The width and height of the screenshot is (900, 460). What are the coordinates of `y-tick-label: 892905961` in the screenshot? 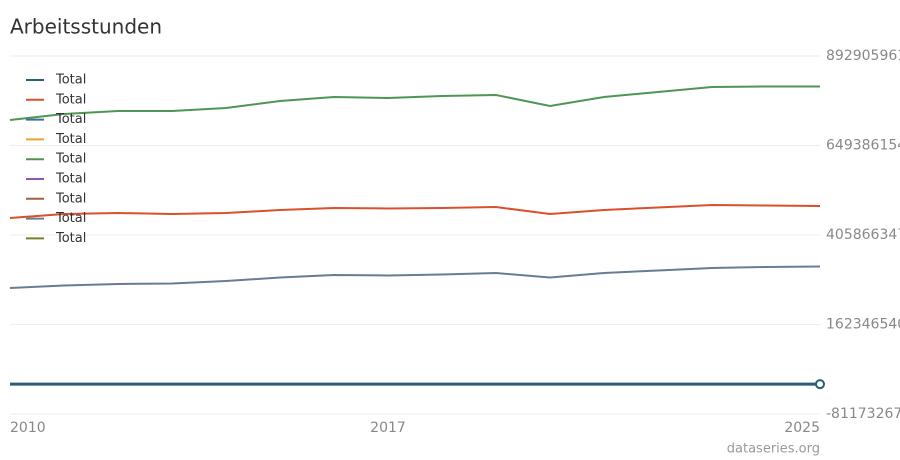 It's located at (863, 56).